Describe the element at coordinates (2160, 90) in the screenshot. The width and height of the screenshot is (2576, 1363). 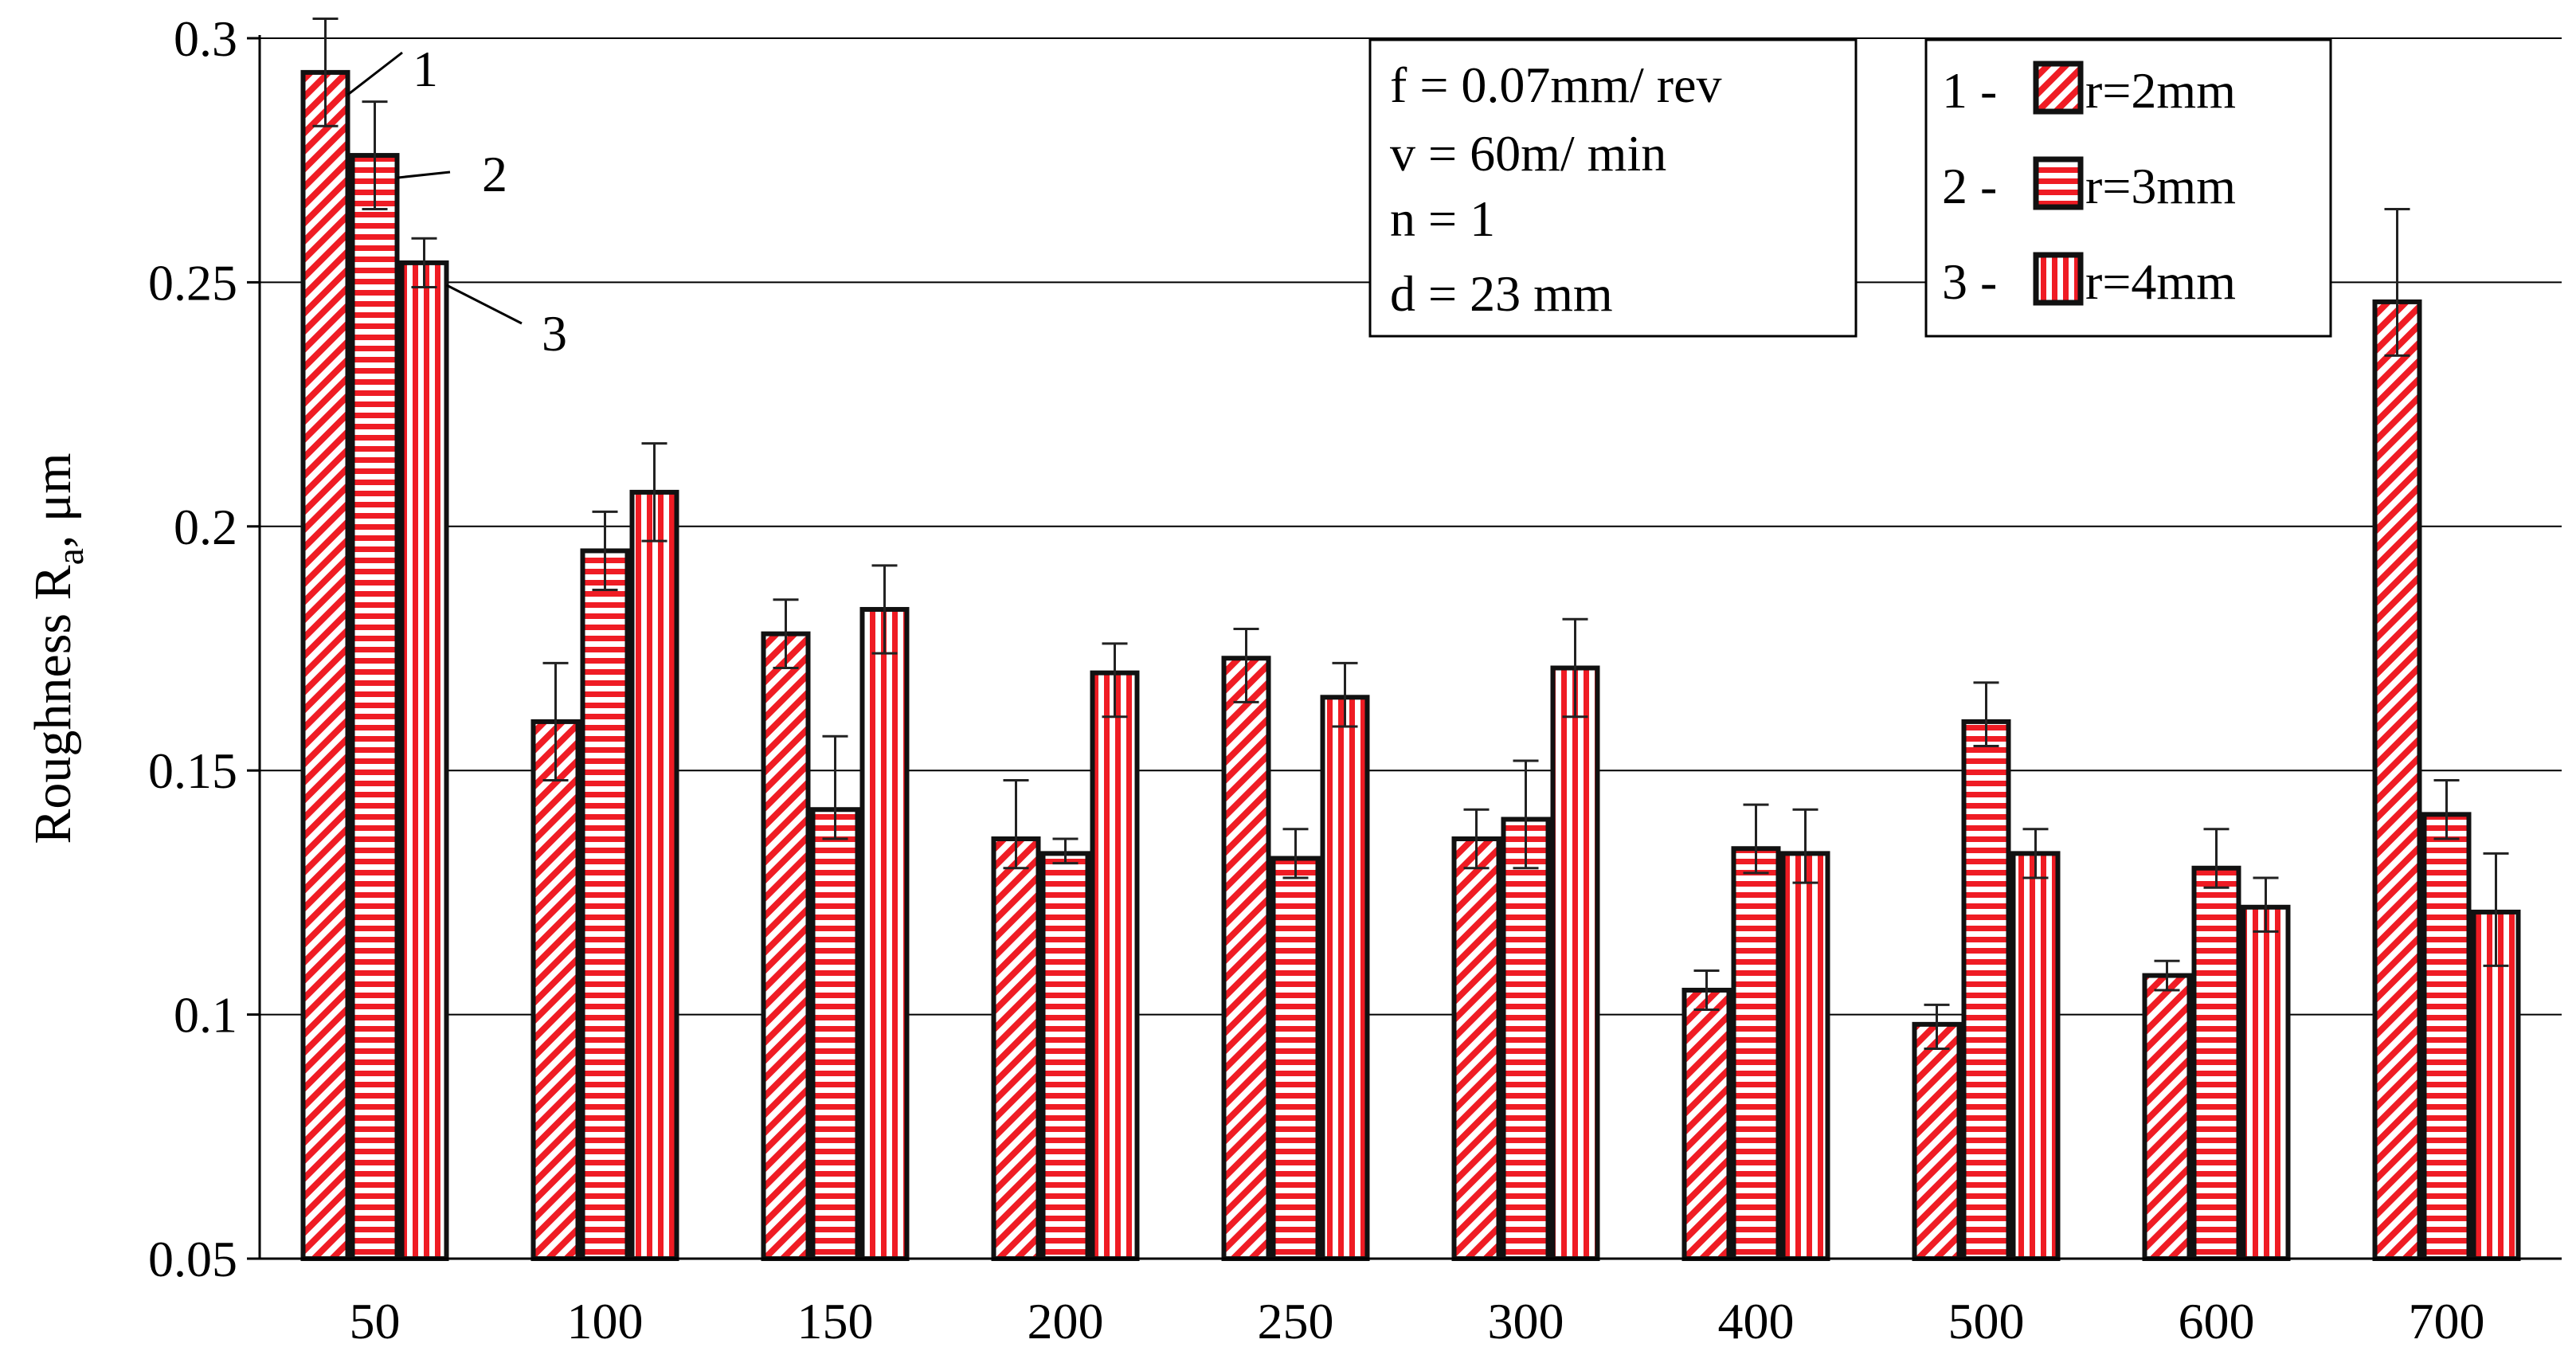
I see `legend-label-r2: r=2mm` at that location.